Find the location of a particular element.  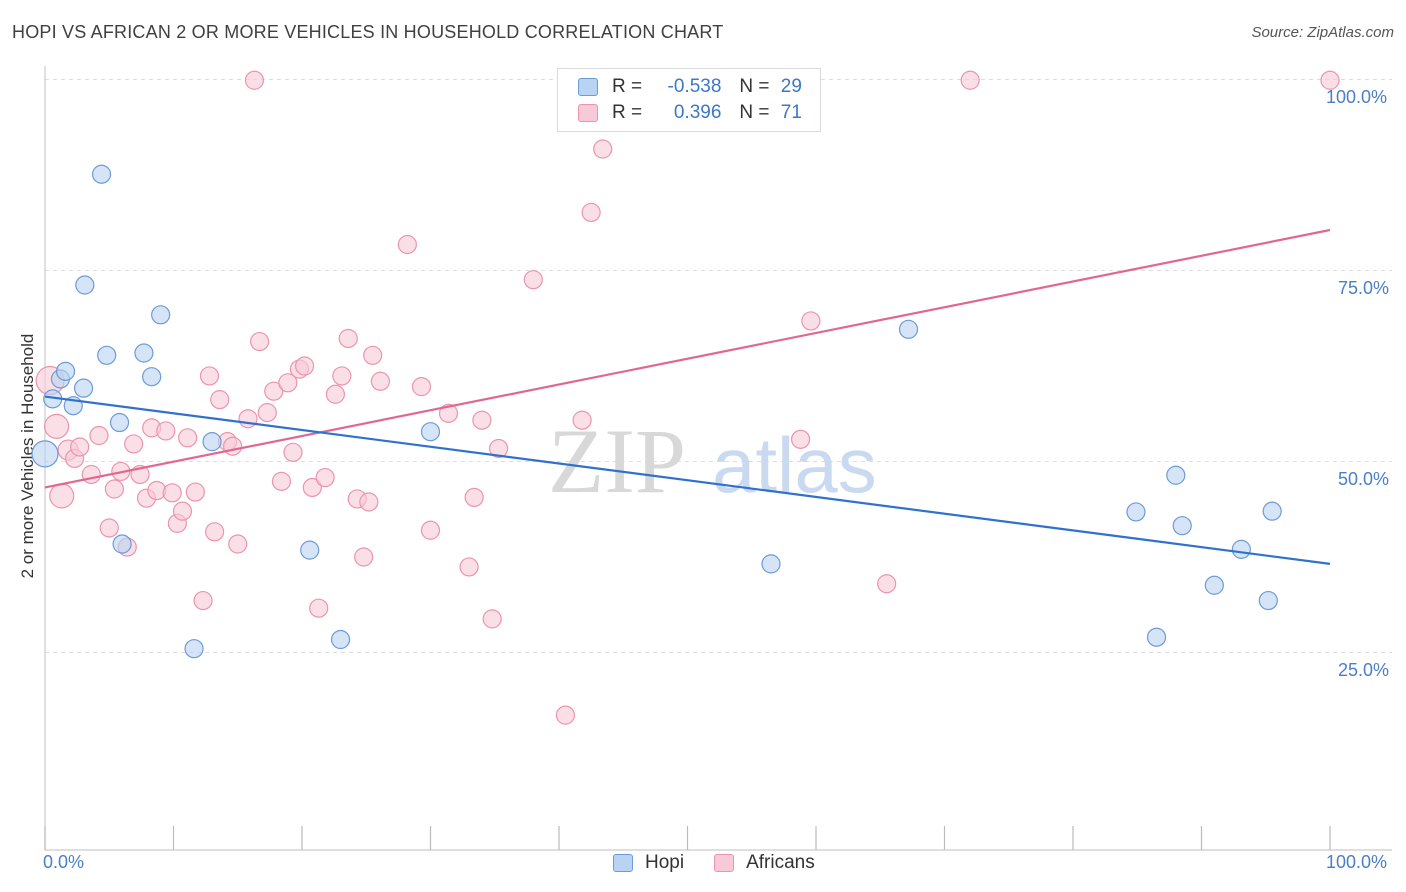

hopi-r-label: R = is located at coordinates (627, 86).